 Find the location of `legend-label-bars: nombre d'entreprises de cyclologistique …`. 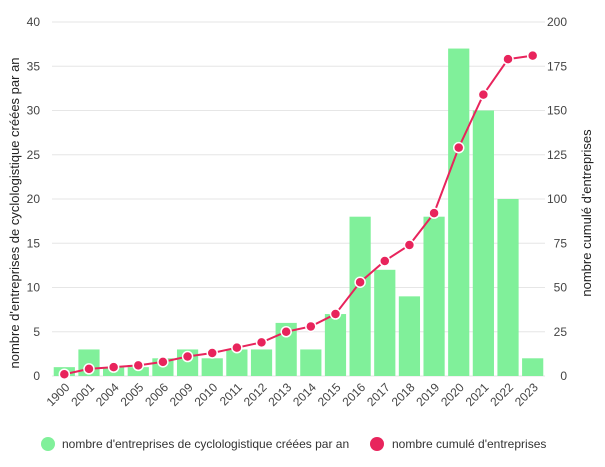

legend-label-bars: nombre d'entreprises de cyclologistique … is located at coordinates (205, 444).